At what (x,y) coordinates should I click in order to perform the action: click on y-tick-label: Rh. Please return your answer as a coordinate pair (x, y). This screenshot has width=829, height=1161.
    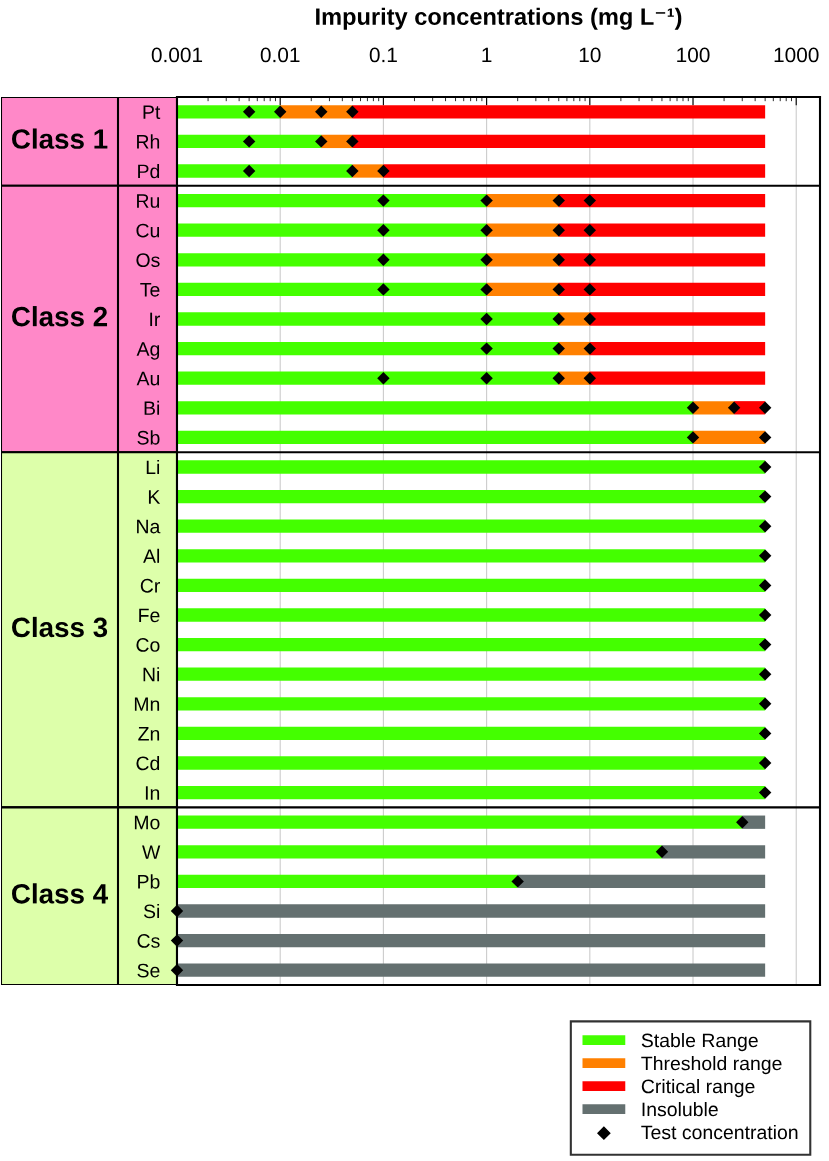
    Looking at the image, I should click on (148, 141).